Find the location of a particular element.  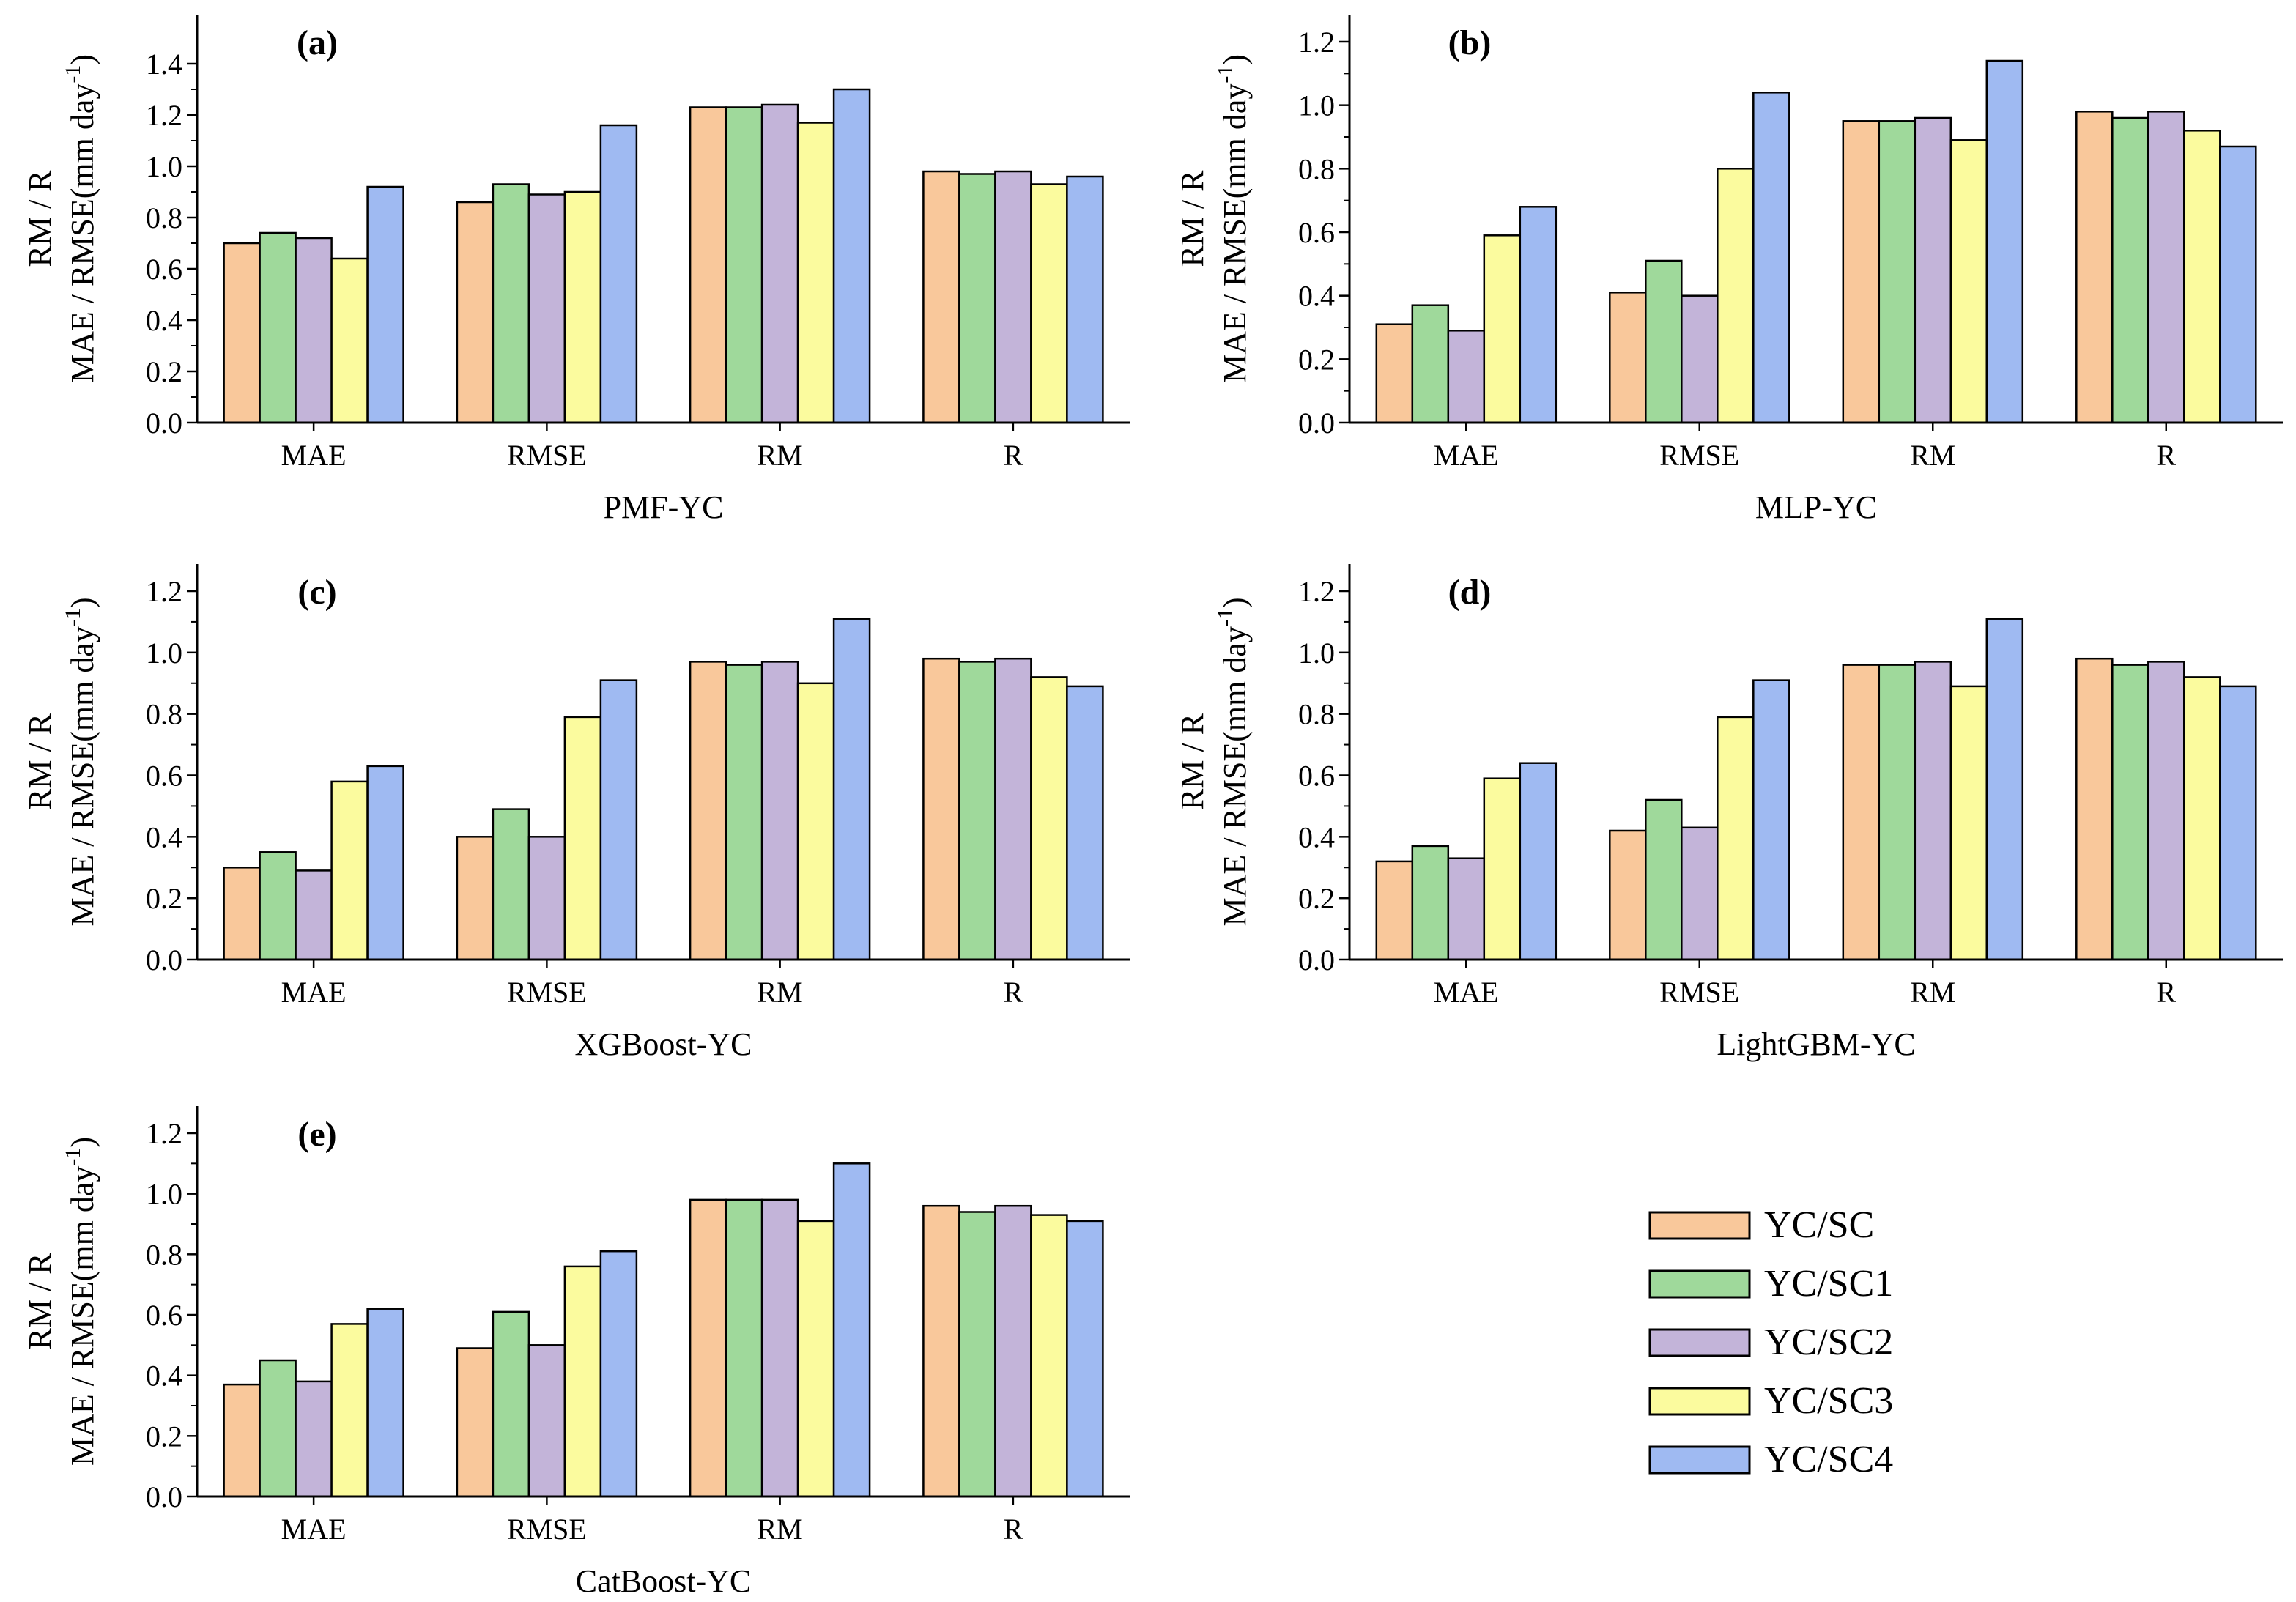

panel-label: (a) is located at coordinates (317, 42).